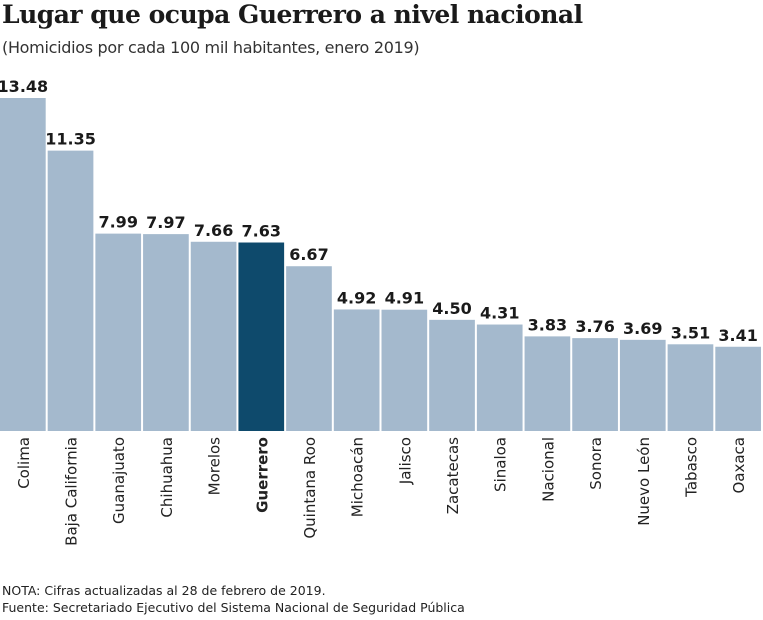 This screenshot has width=763, height=620. Describe the element at coordinates (737, 335) in the screenshot. I see `data-label: 3.41` at that location.